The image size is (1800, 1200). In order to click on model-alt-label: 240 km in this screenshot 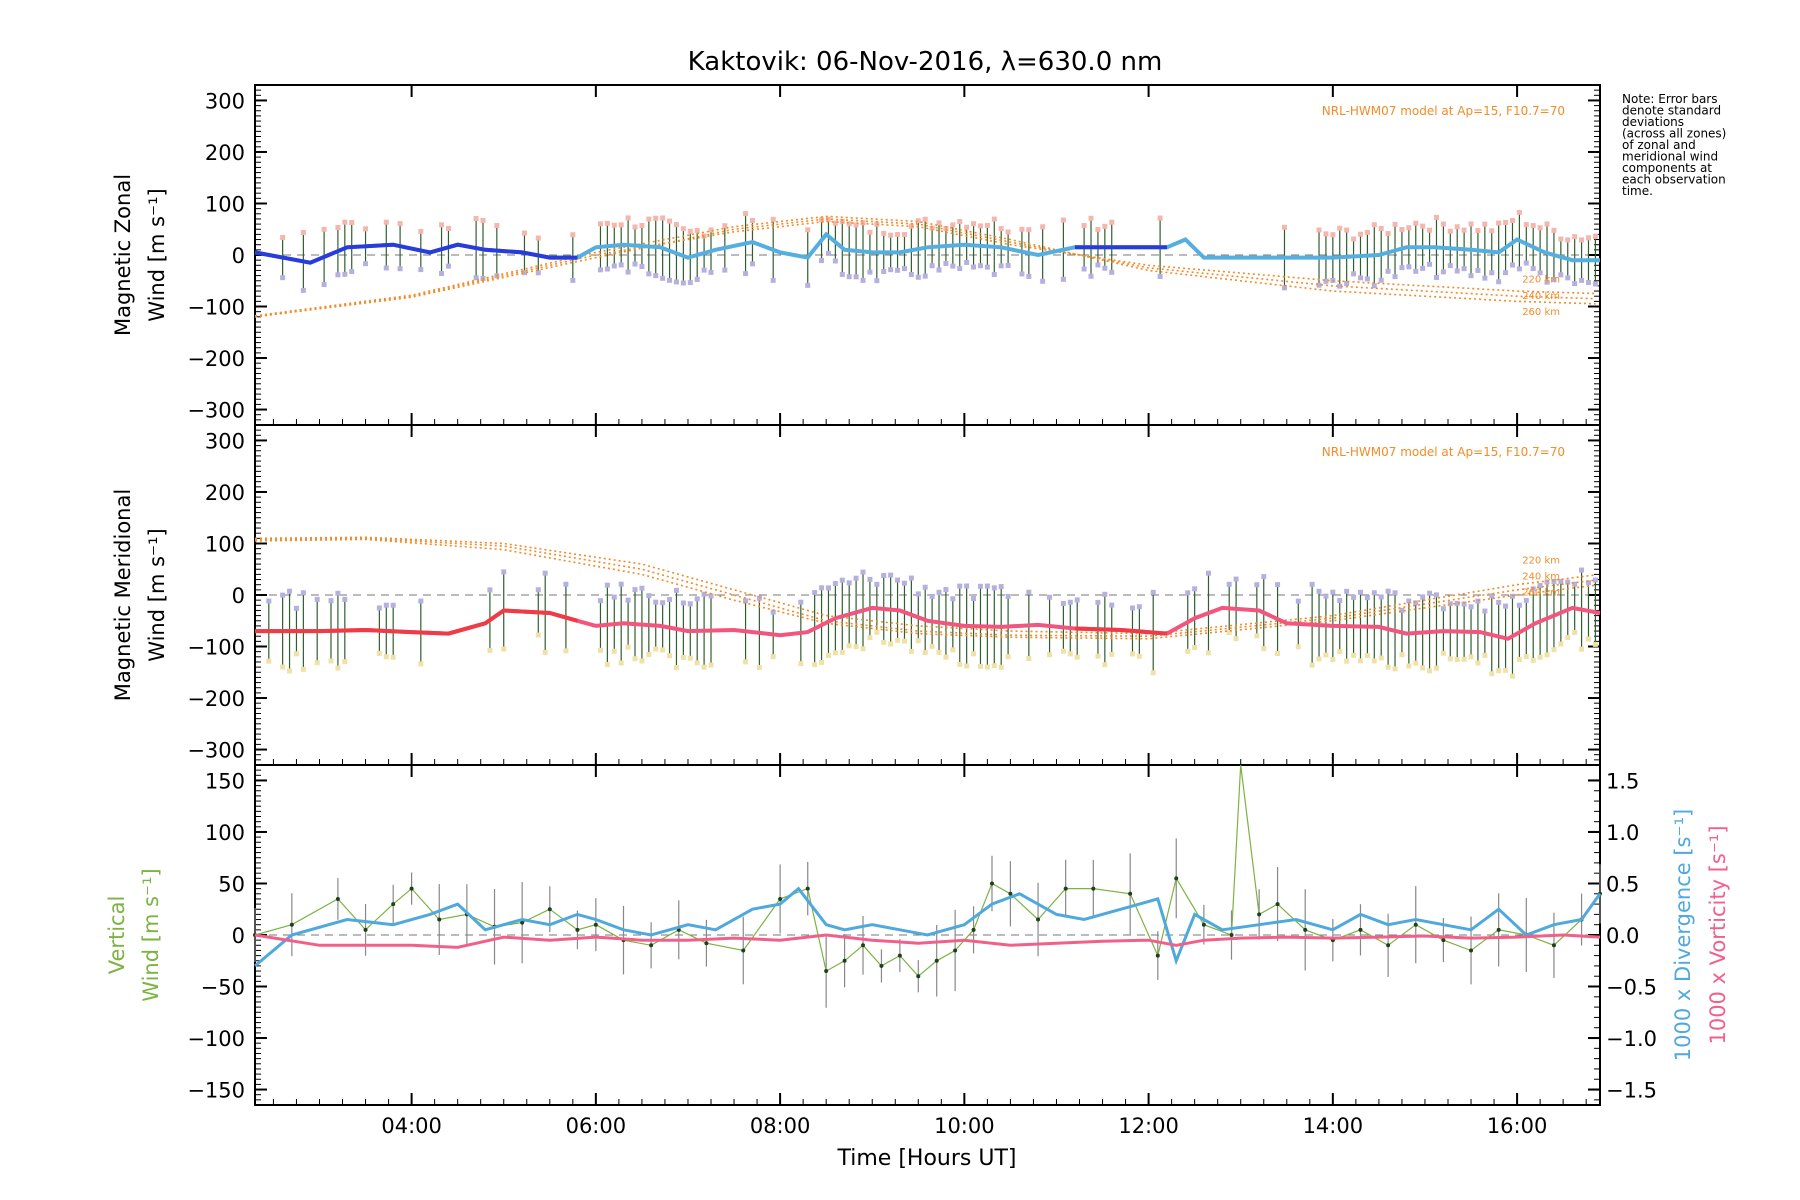, I will do `click(1541, 296)`.